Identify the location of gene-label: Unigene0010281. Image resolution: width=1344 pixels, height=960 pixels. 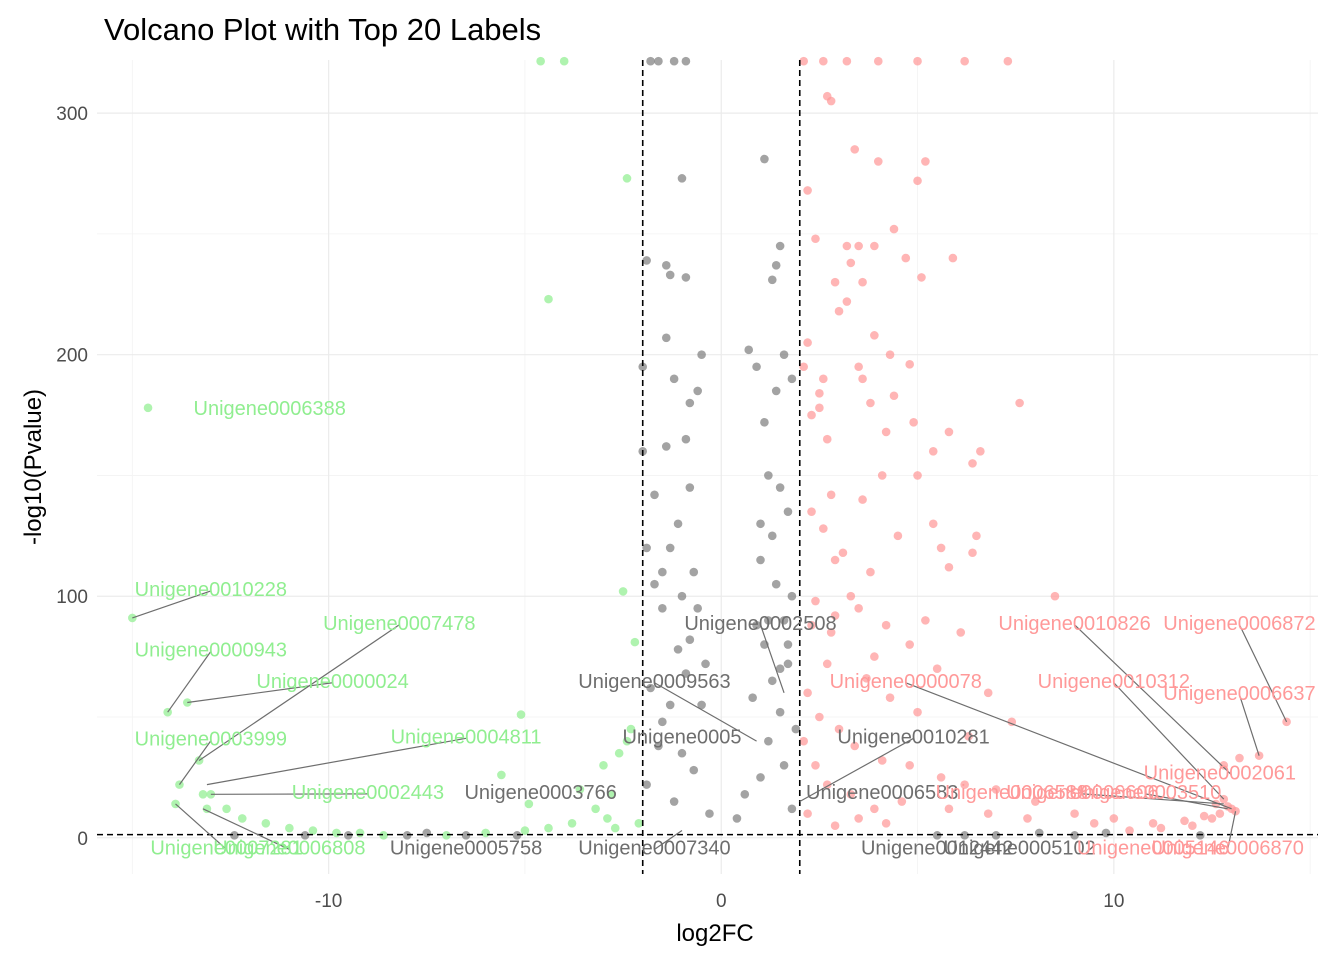
(913, 737).